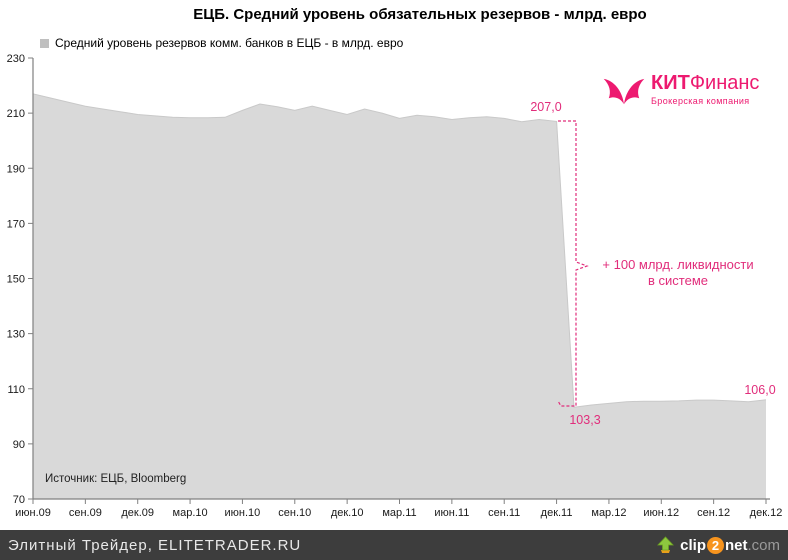  What do you see at coordinates (760, 390) in the screenshot?
I see `end-value-label: 106,0` at bounding box center [760, 390].